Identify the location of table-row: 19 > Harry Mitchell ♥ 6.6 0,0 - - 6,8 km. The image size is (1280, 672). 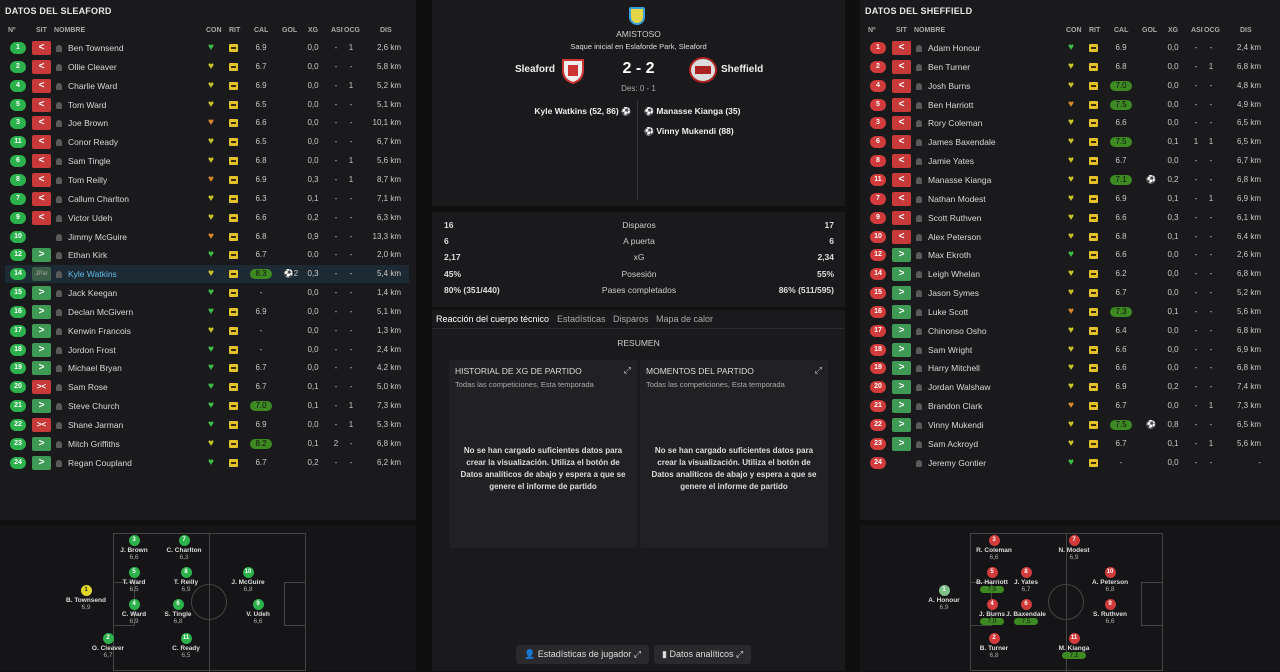
(1067, 368).